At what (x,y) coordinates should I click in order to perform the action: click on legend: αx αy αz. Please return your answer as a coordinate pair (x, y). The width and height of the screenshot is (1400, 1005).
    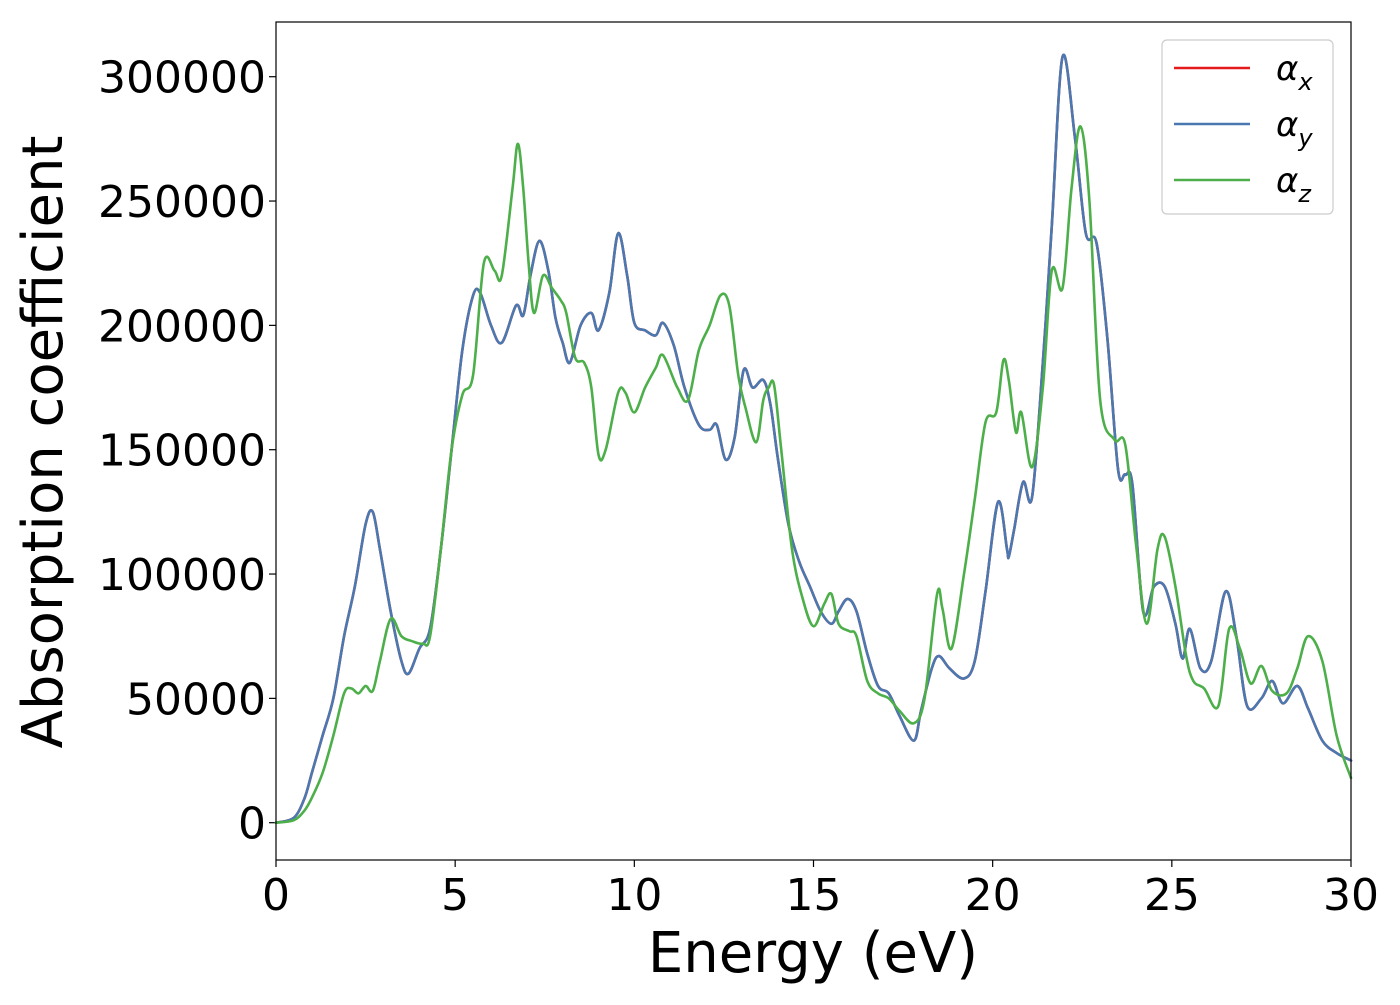
    Looking at the image, I should click on (1247, 127).